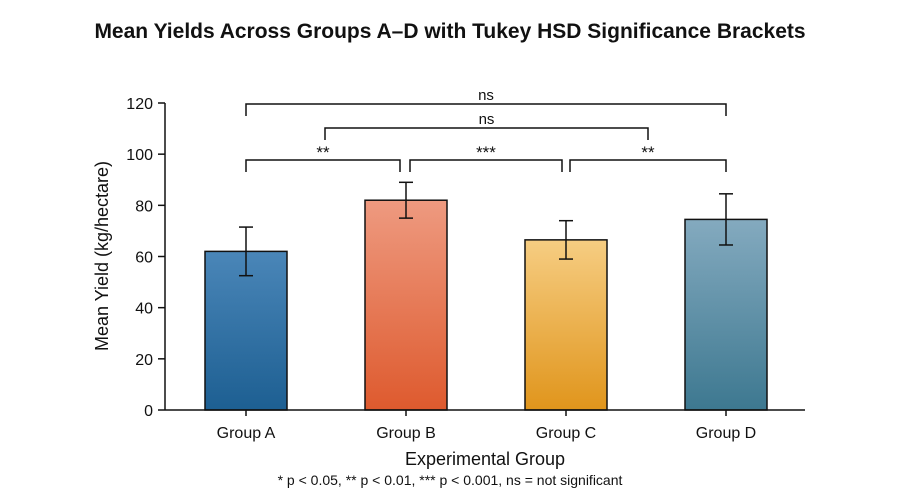 This screenshot has height=502, width=900. What do you see at coordinates (485, 459) in the screenshot?
I see `x-axis-title: Experimental Group` at bounding box center [485, 459].